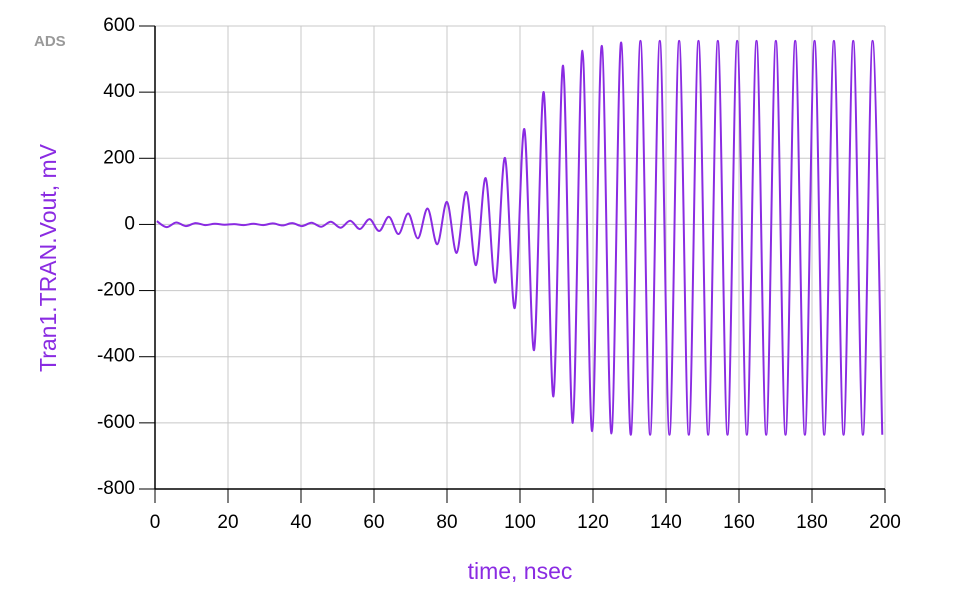 The height and width of the screenshot is (602, 975). What do you see at coordinates (666, 522) in the screenshot?
I see `x-tick-label: 140` at bounding box center [666, 522].